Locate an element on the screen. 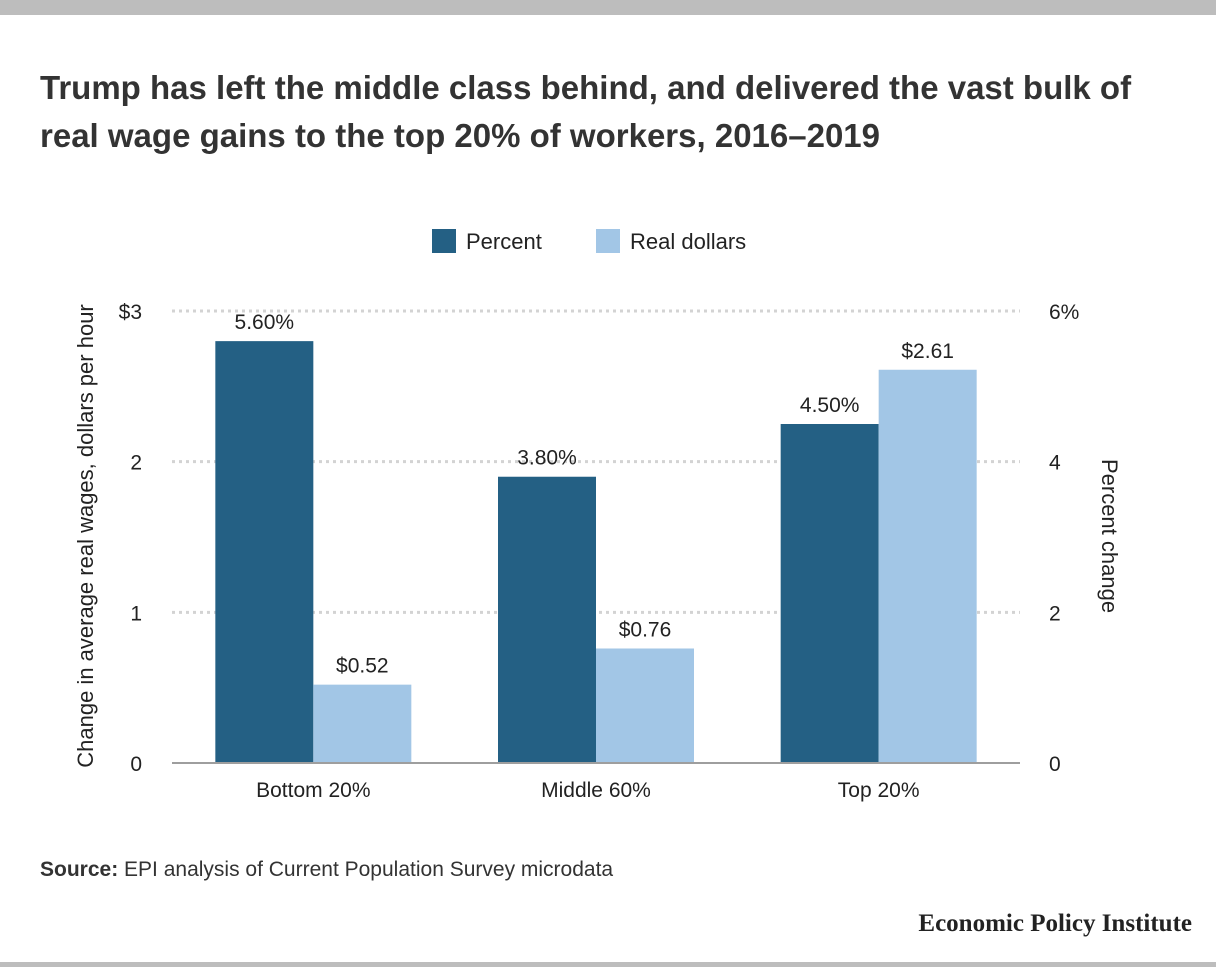 This screenshot has width=1216, height=967. right-axis-title: Percent change is located at coordinates (1109, 536).